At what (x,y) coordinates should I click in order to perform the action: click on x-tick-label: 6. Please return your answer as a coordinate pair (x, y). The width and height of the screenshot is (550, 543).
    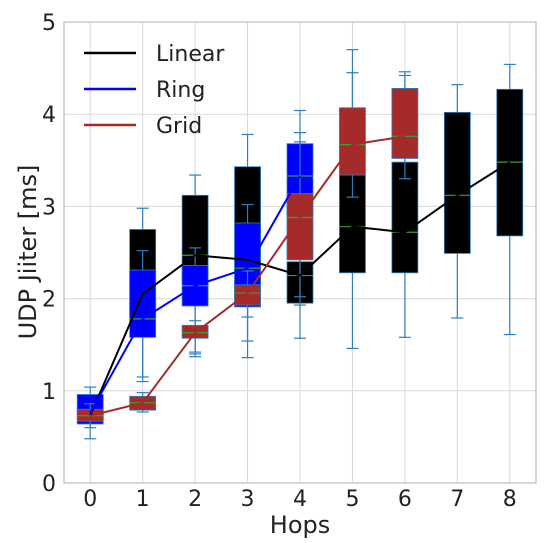
    Looking at the image, I should click on (405, 499).